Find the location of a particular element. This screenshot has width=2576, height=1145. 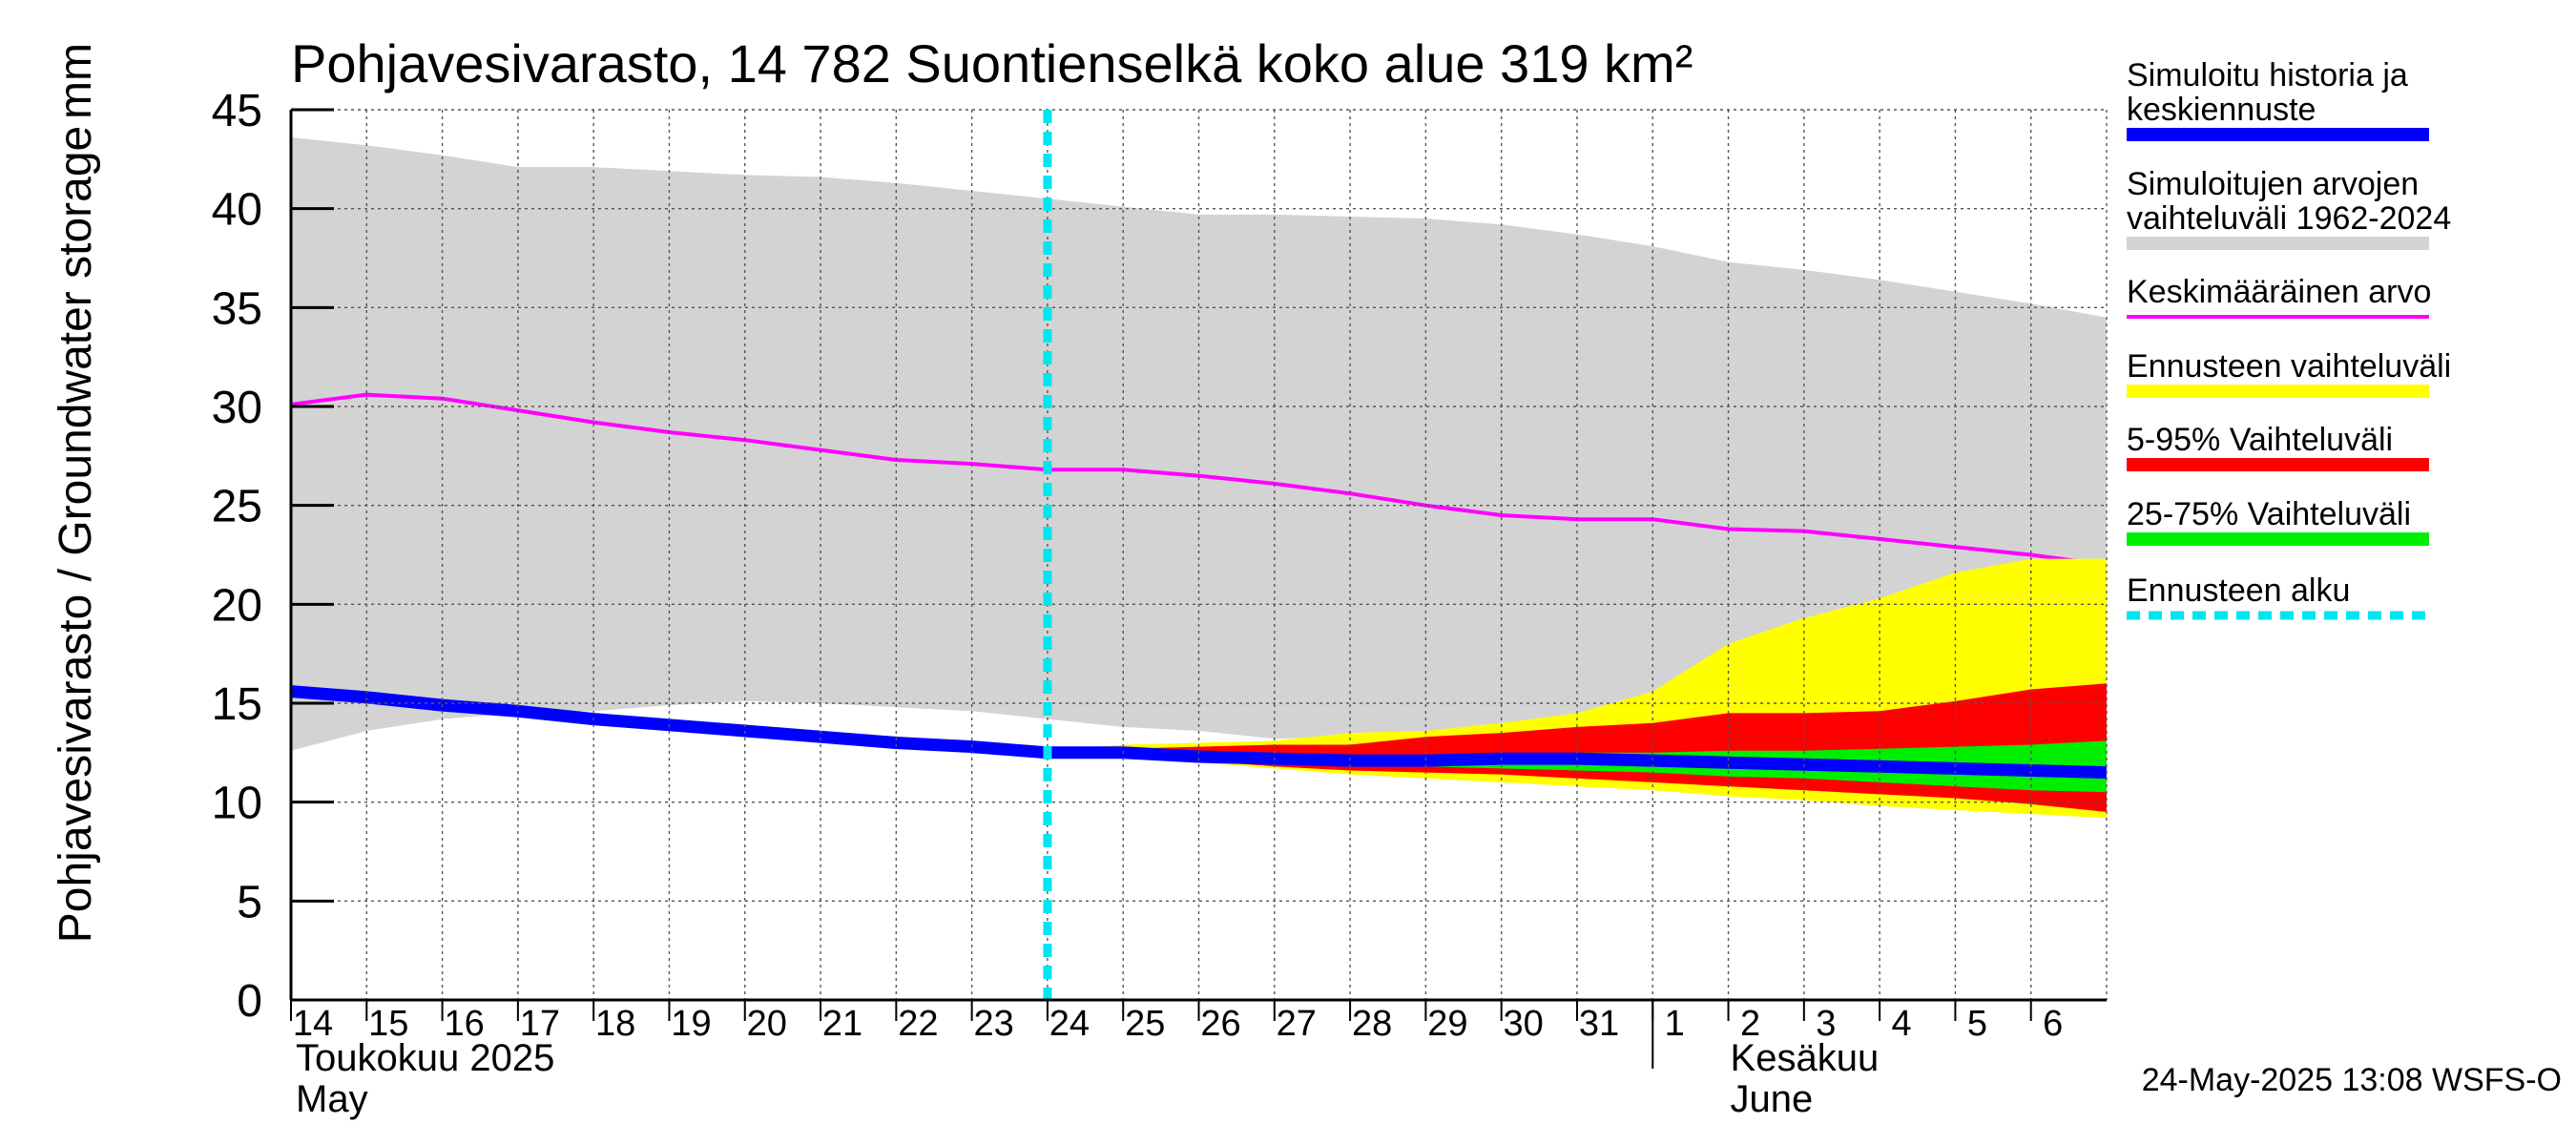

x-tick-label: 4 is located at coordinates (1902, 1024).